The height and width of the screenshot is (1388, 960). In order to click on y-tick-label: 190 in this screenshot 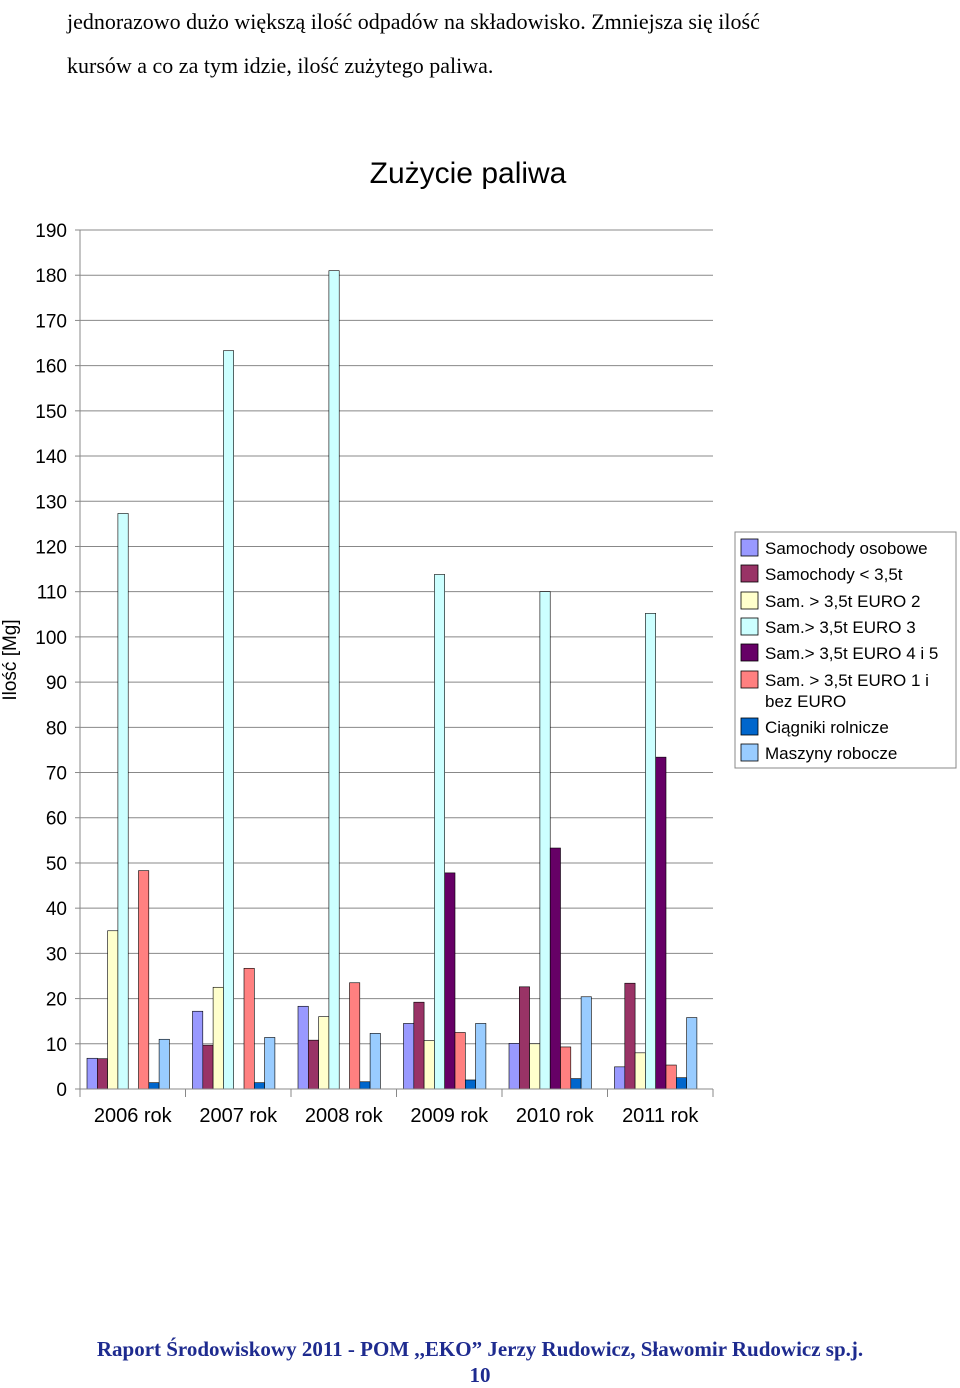, I will do `click(51, 231)`.